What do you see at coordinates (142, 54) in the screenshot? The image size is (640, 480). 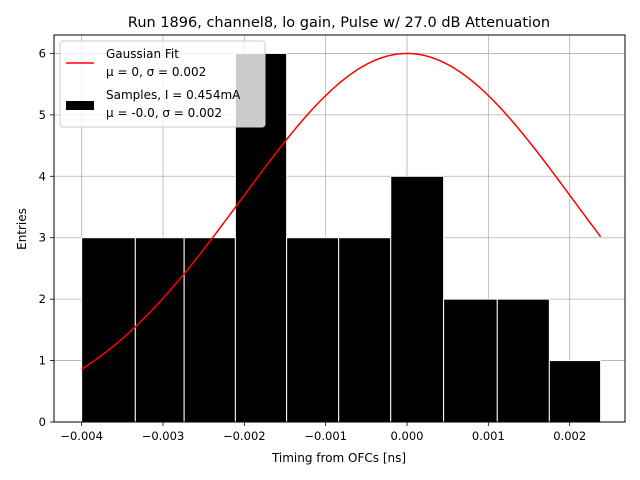 I see `legend-fit-label: Gaussian Fit` at bounding box center [142, 54].